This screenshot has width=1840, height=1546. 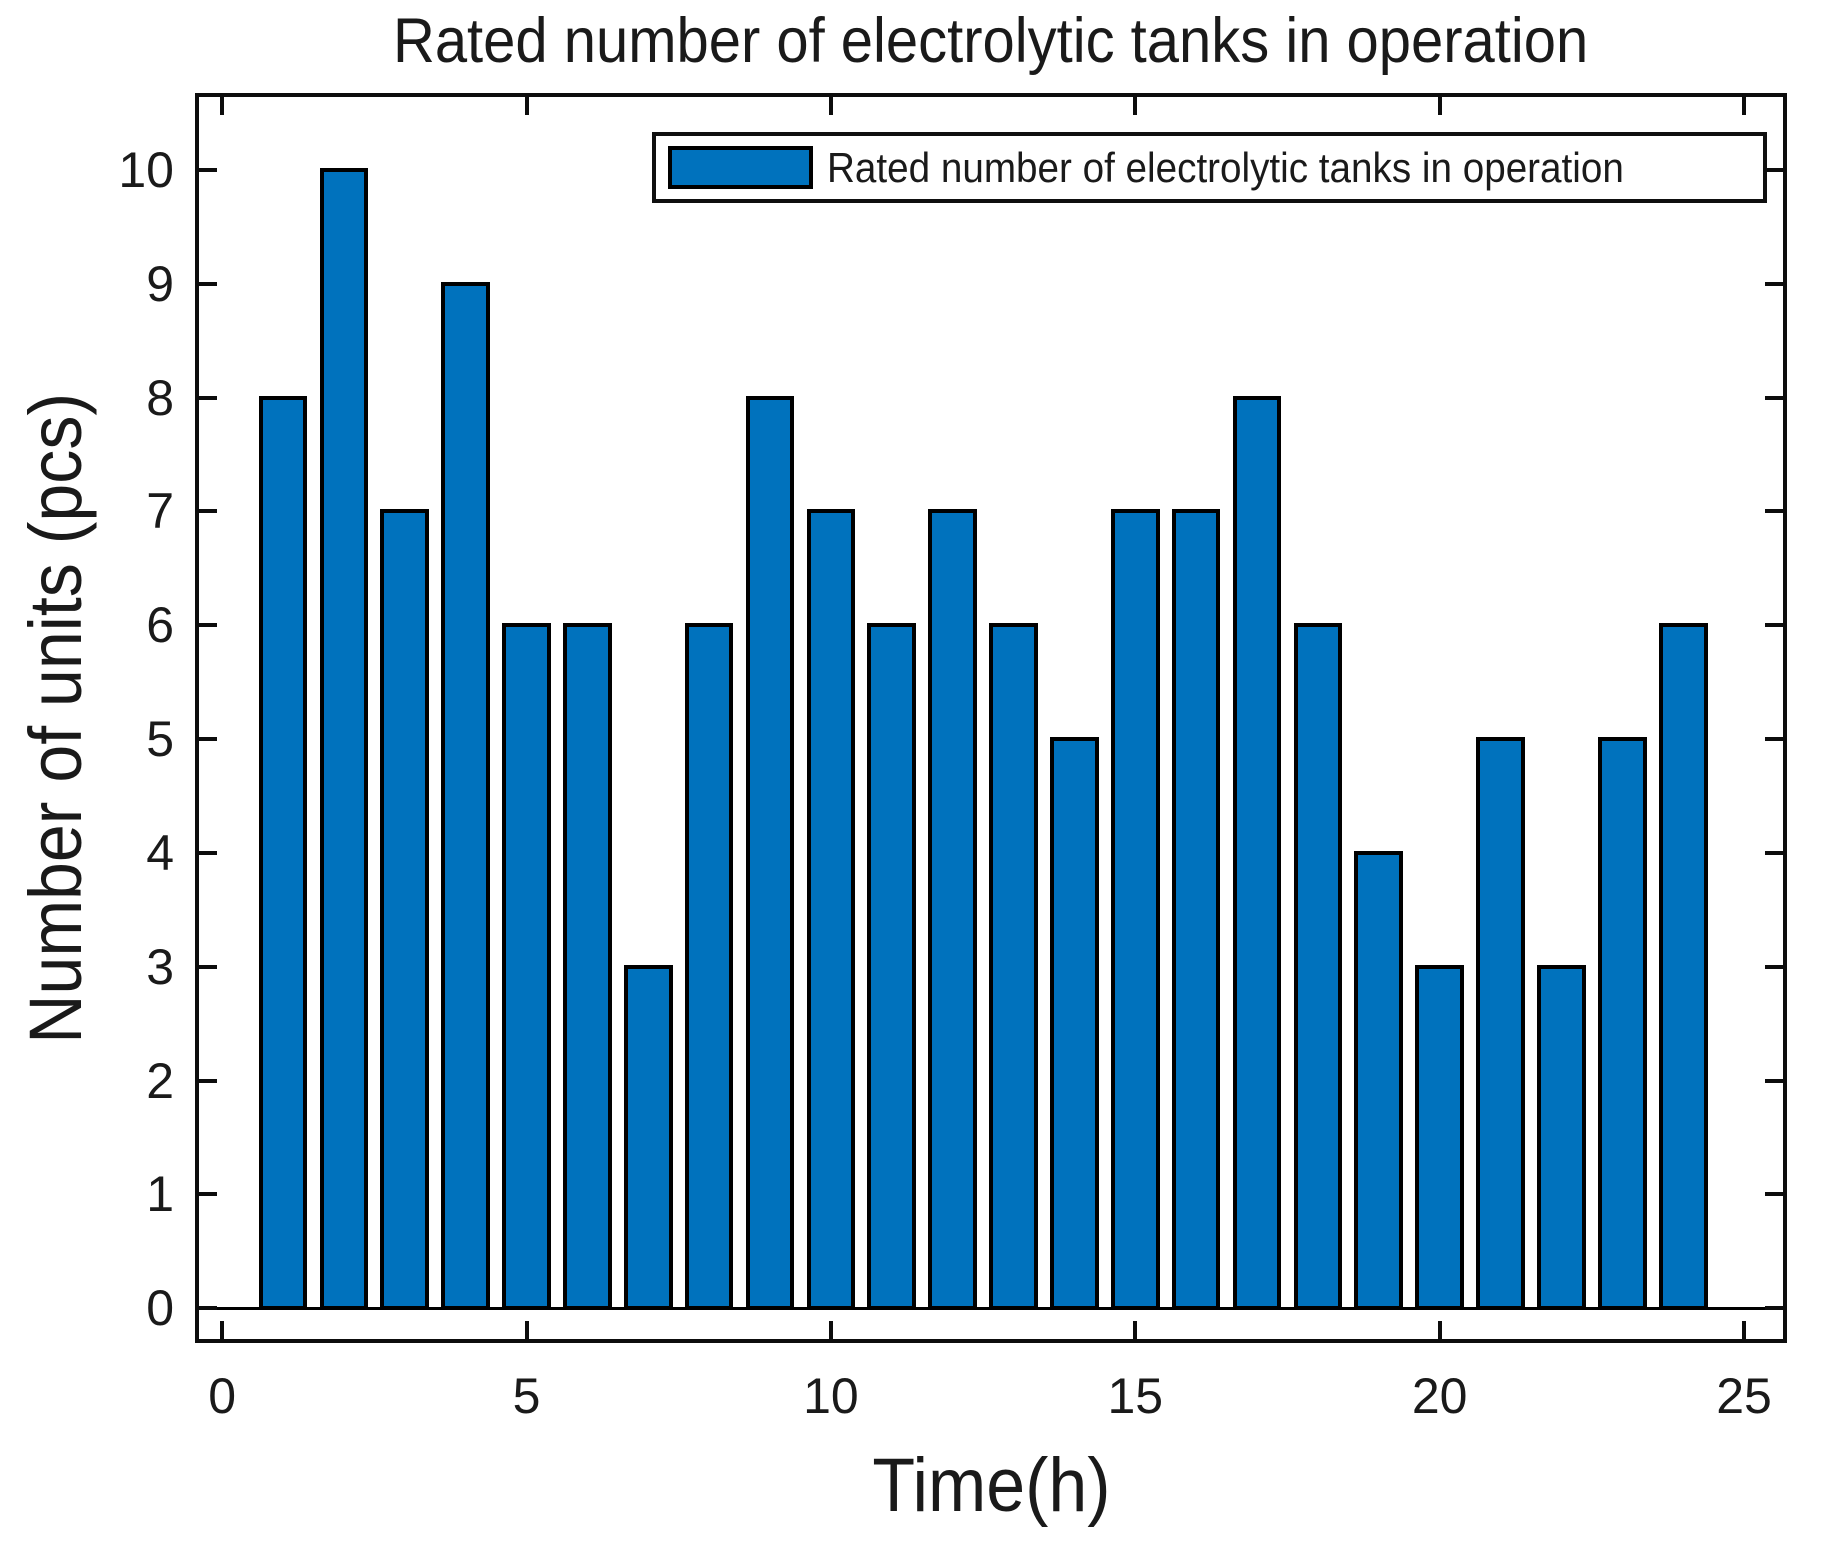 I want to click on y-tick-label: 5, so click(x=160, y=739).